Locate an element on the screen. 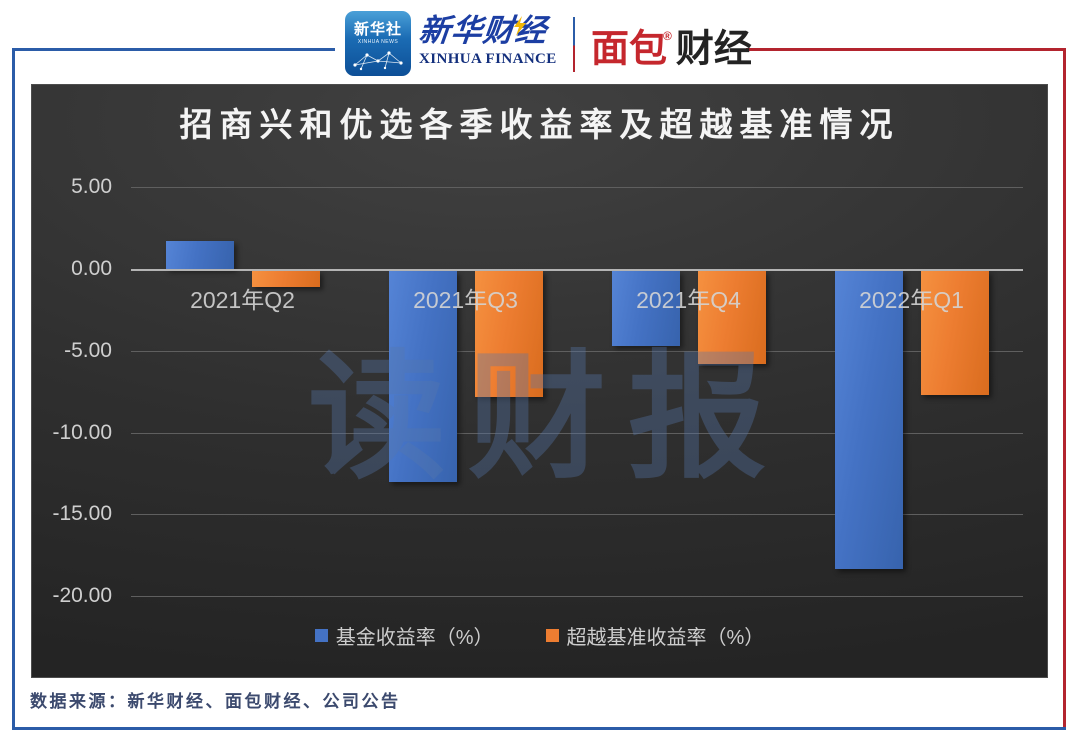 The height and width of the screenshot is (741, 1080). xinhua-news-logo: 新华社 XINHUA NEWS is located at coordinates (378, 43).